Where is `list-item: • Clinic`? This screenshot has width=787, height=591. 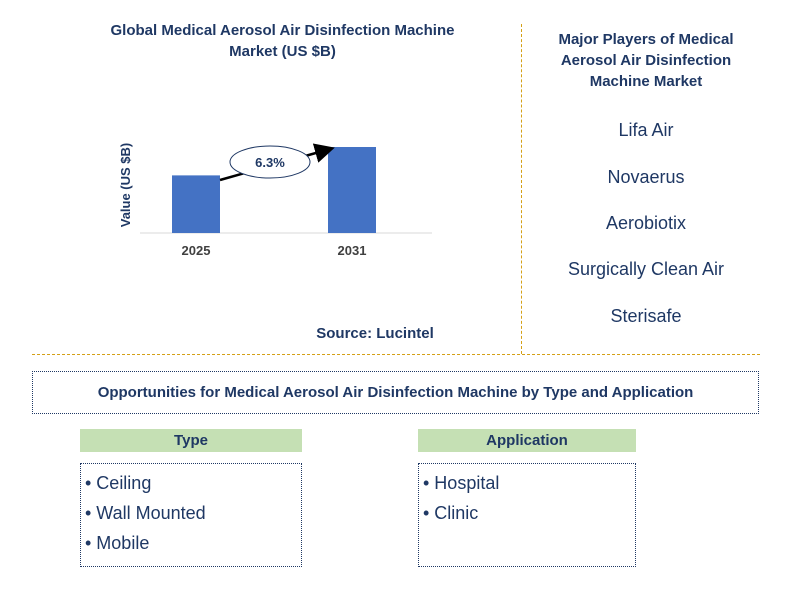 list-item: • Clinic is located at coordinates (451, 513).